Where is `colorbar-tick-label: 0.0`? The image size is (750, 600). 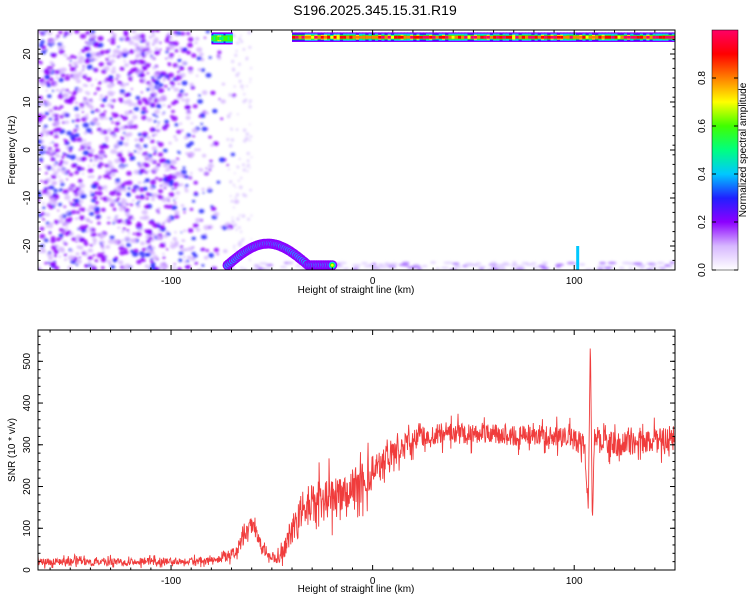
colorbar-tick-label: 0.0 is located at coordinates (702, 270).